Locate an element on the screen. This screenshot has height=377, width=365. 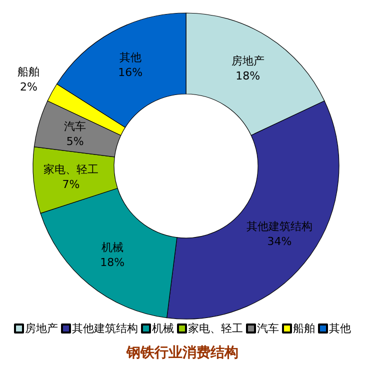
data-label: 34% is located at coordinates (279, 241).